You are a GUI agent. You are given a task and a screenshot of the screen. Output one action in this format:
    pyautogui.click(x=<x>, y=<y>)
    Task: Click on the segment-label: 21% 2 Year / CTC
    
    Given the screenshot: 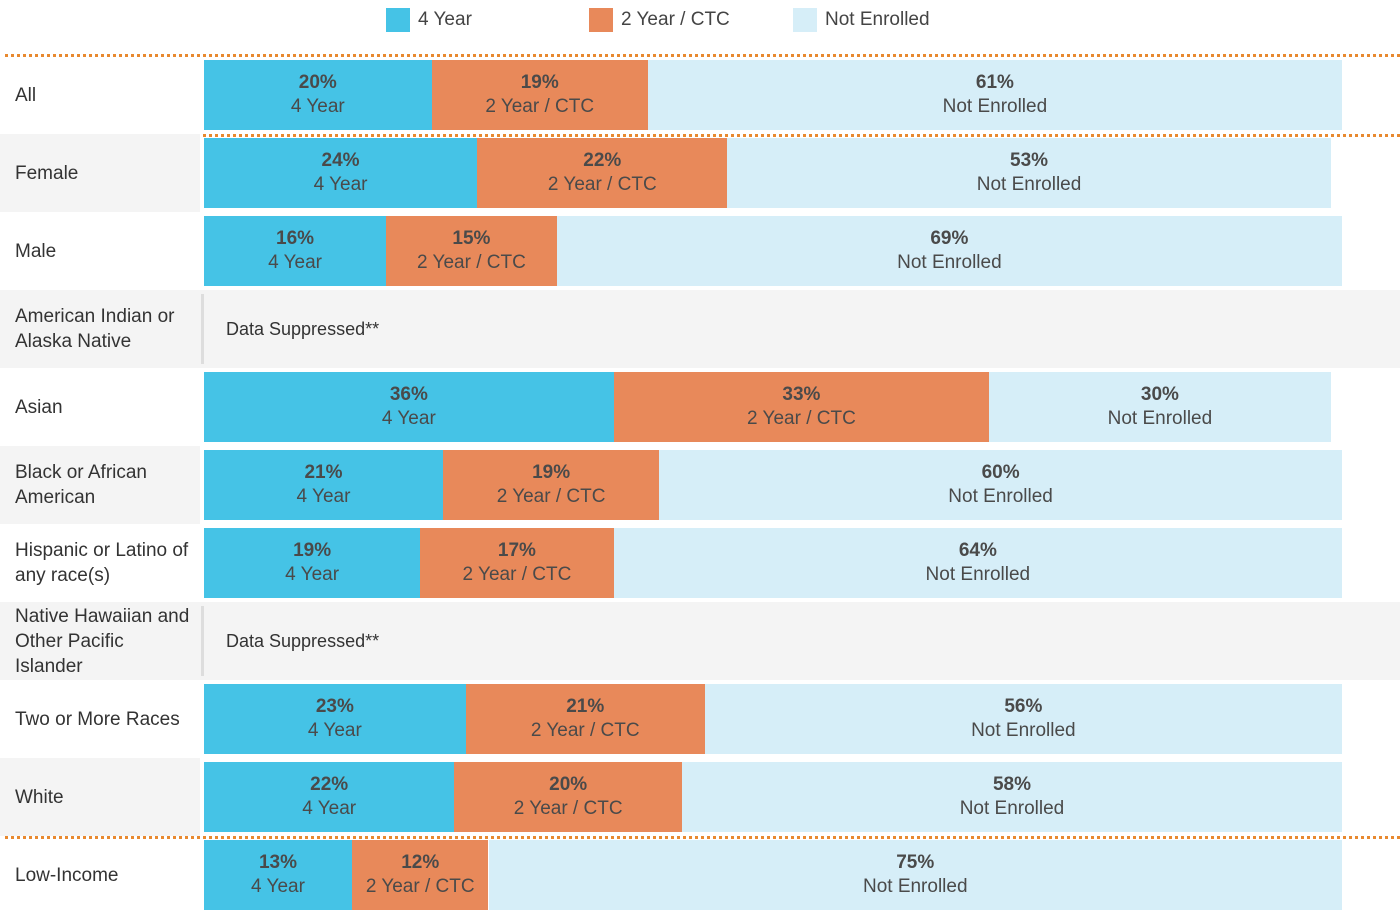 What is the action you would take?
    pyautogui.click(x=585, y=719)
    